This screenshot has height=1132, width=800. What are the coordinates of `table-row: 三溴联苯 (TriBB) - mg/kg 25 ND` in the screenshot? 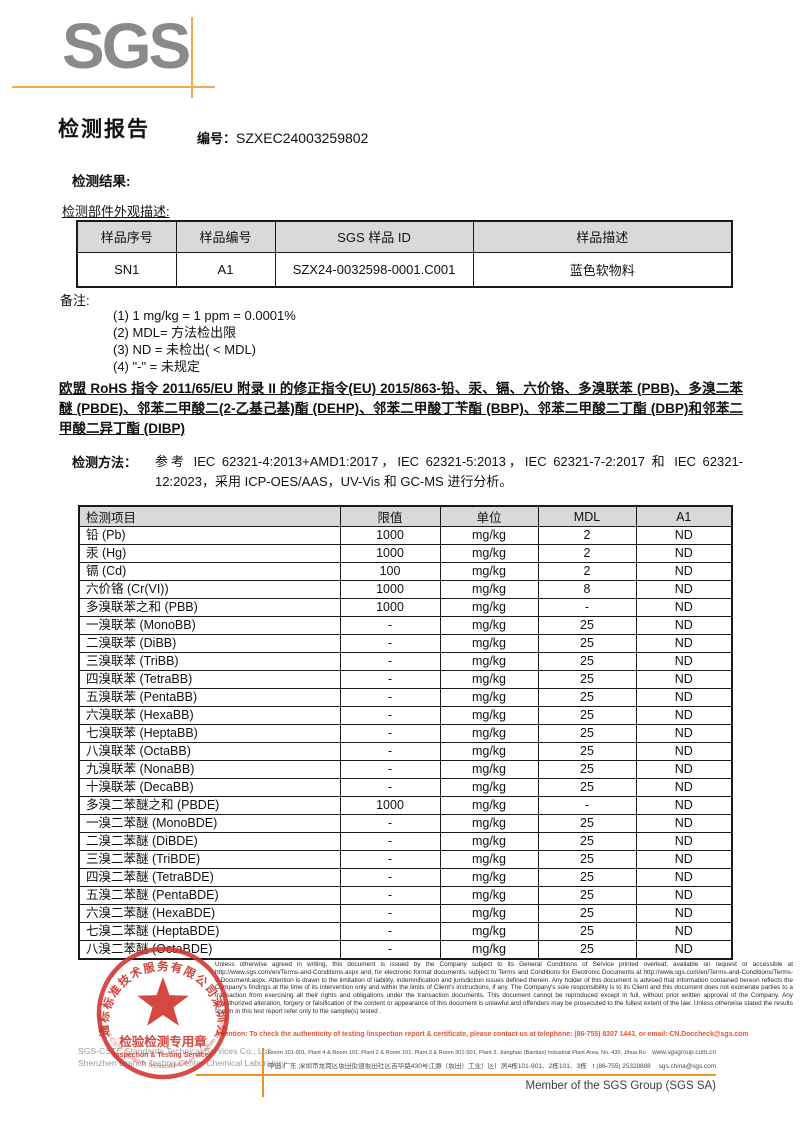 It's located at (405, 661).